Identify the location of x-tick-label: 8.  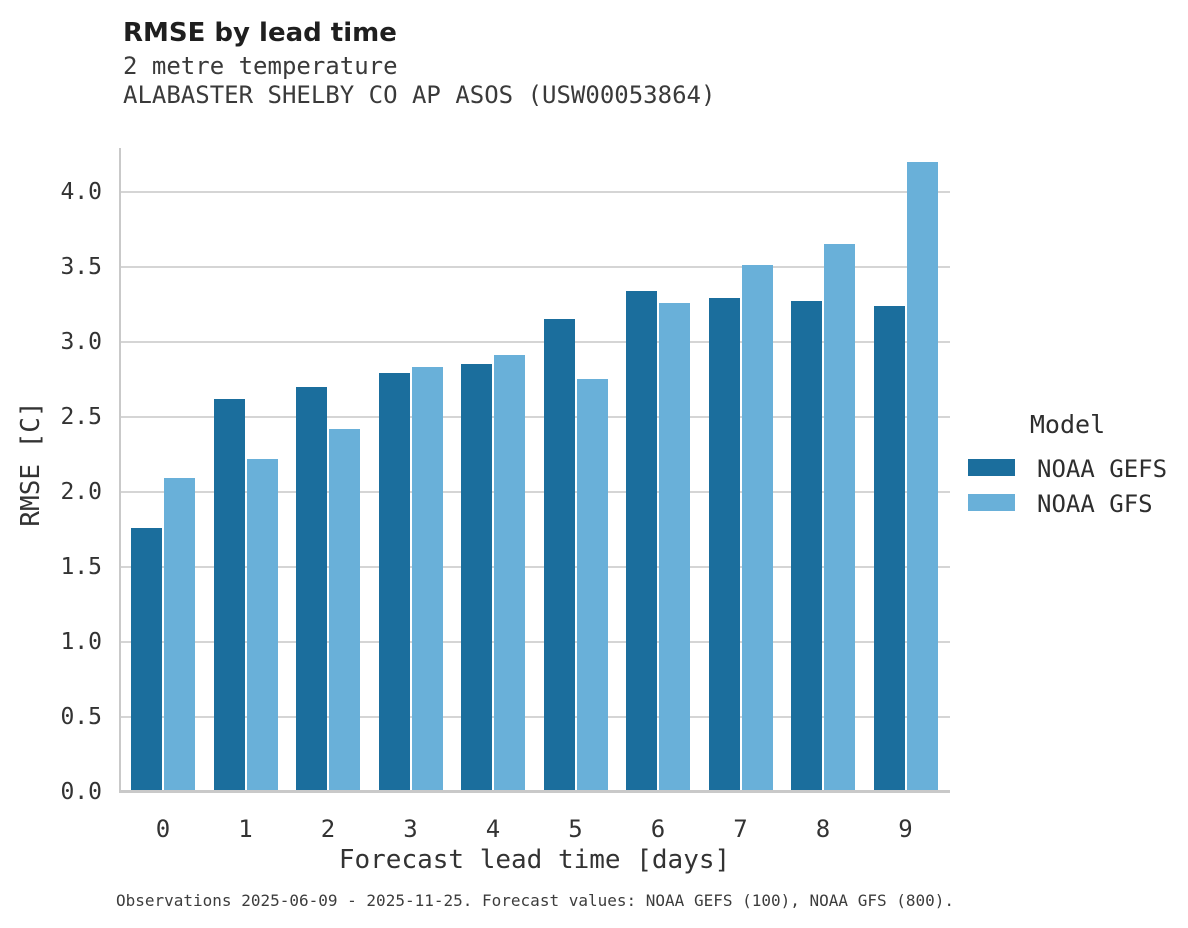
(823, 829).